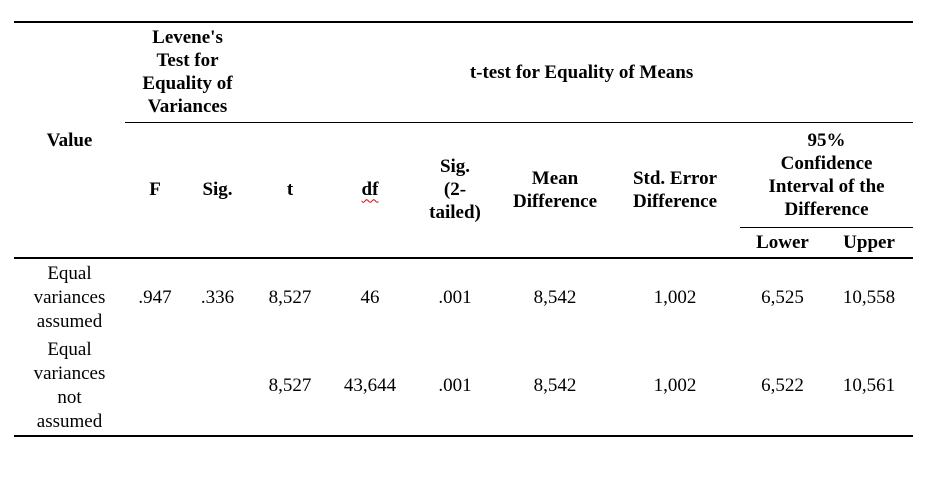 Image resolution: width=936 pixels, height=482 pixels. I want to click on spellcheck-squiggle: df, so click(370, 190).